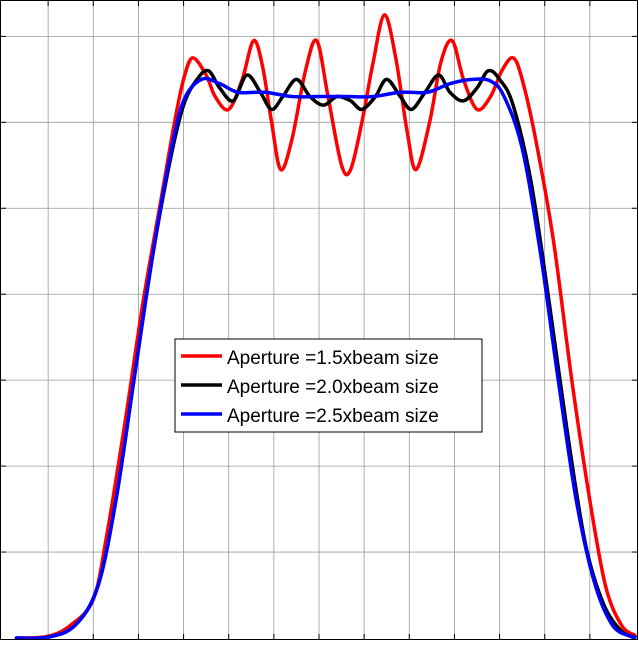  I want to click on legend-label-series-1: Aperture =1.5xbeam size, so click(333, 358).